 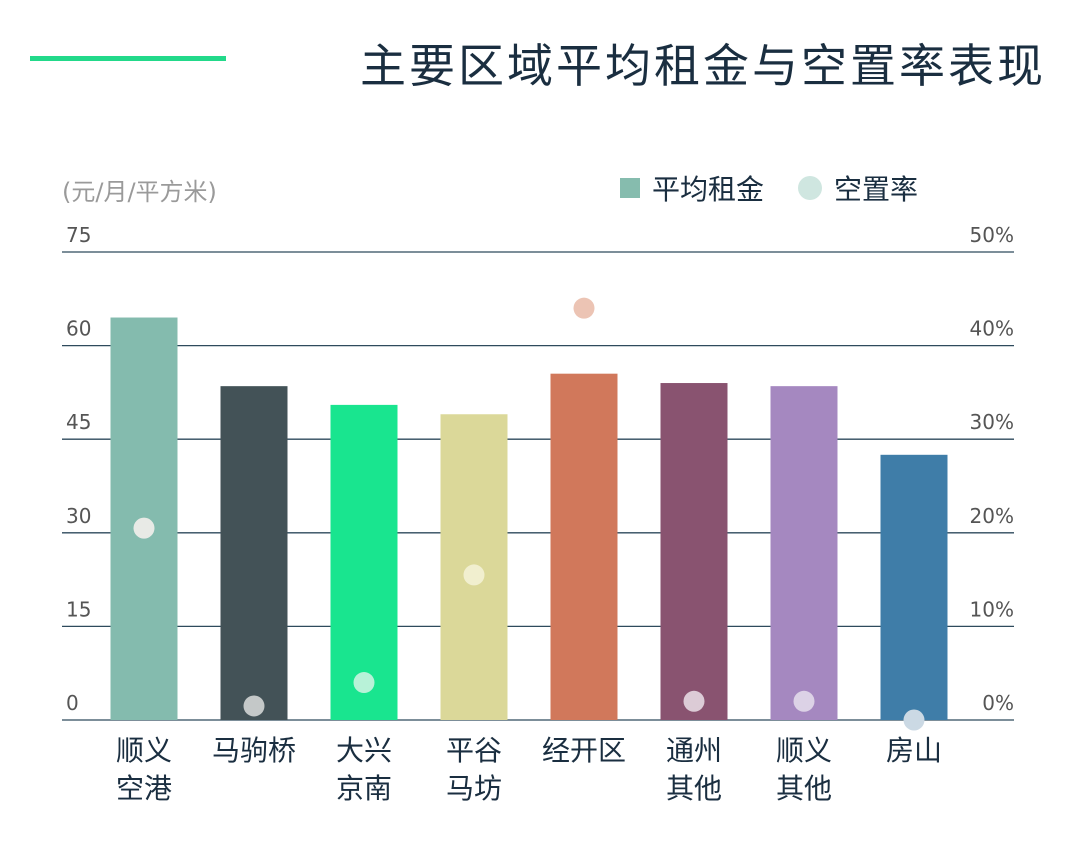 I want to click on x-category-label: 马坊, so click(x=474, y=788).